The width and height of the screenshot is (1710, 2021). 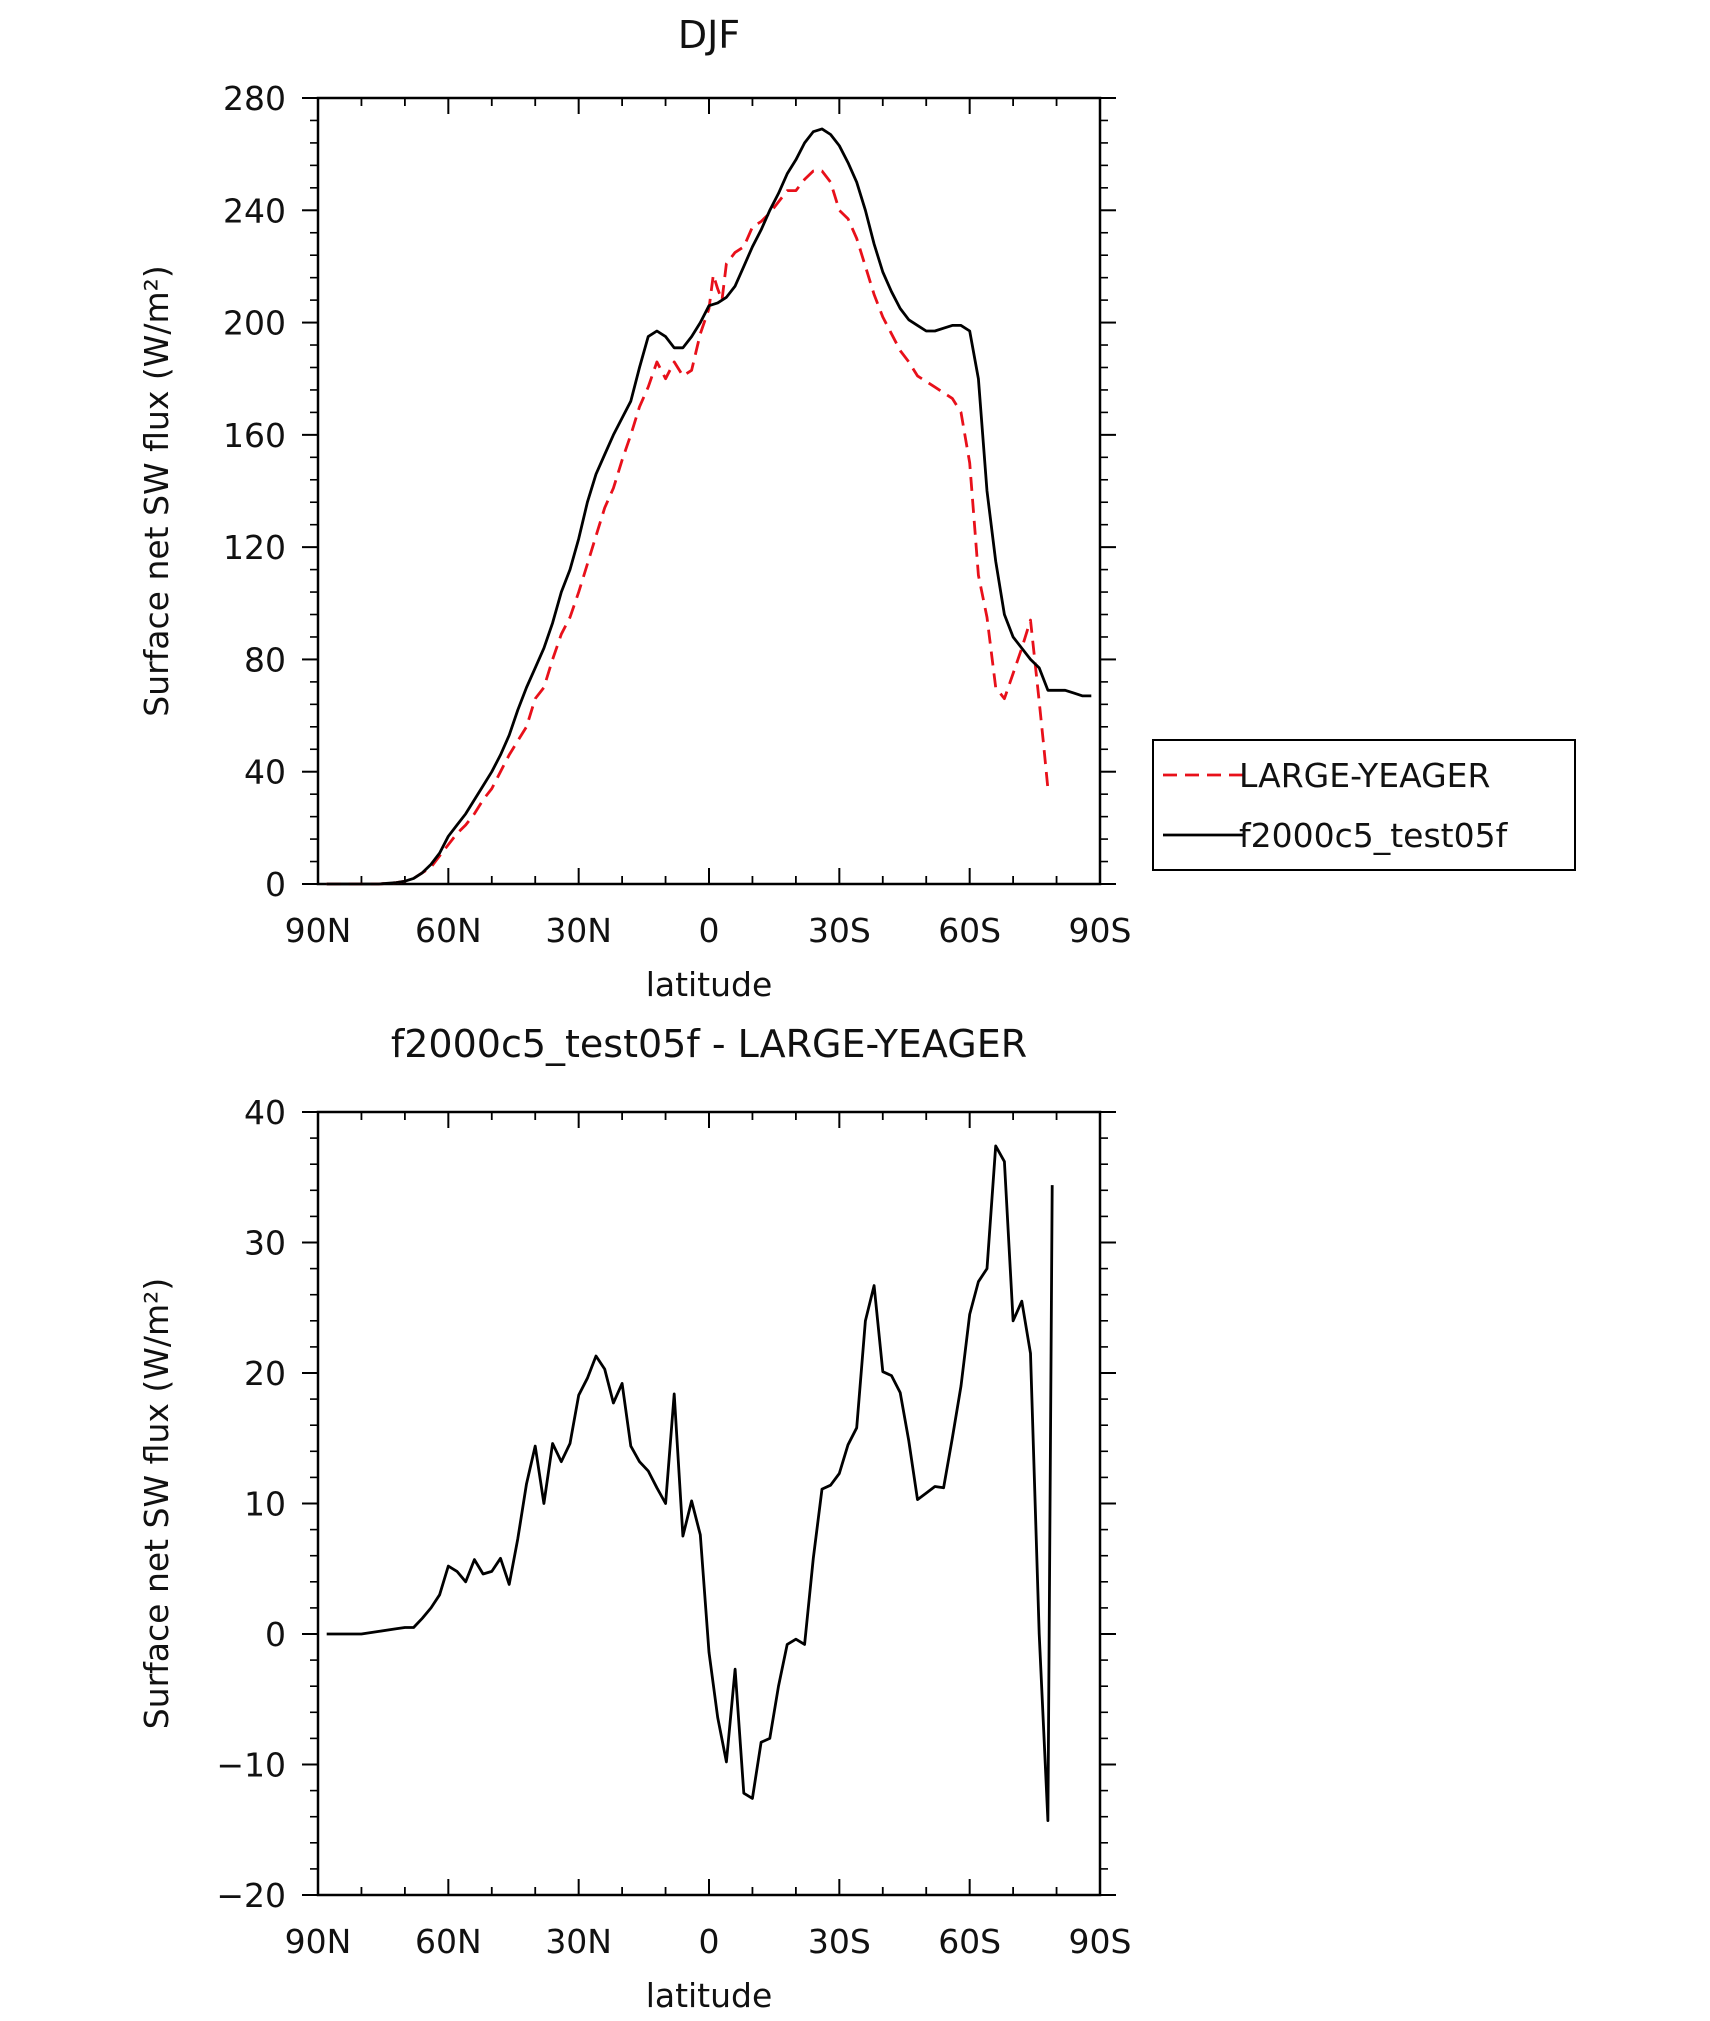 What do you see at coordinates (254, 210) in the screenshot?
I see `y-tick-label: 240` at bounding box center [254, 210].